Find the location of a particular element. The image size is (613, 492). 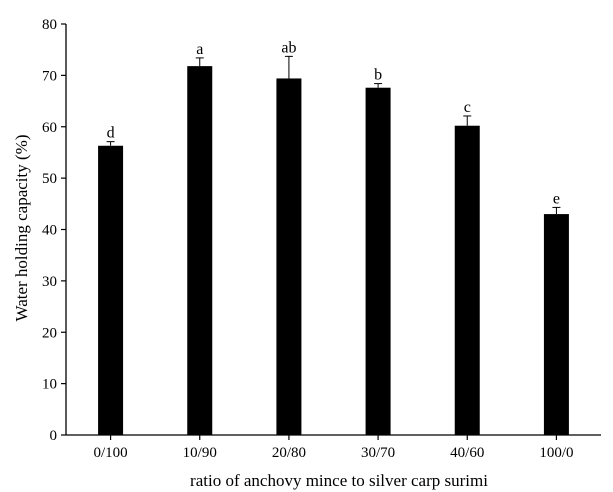

y-tick-label: 60 is located at coordinates (49, 128).